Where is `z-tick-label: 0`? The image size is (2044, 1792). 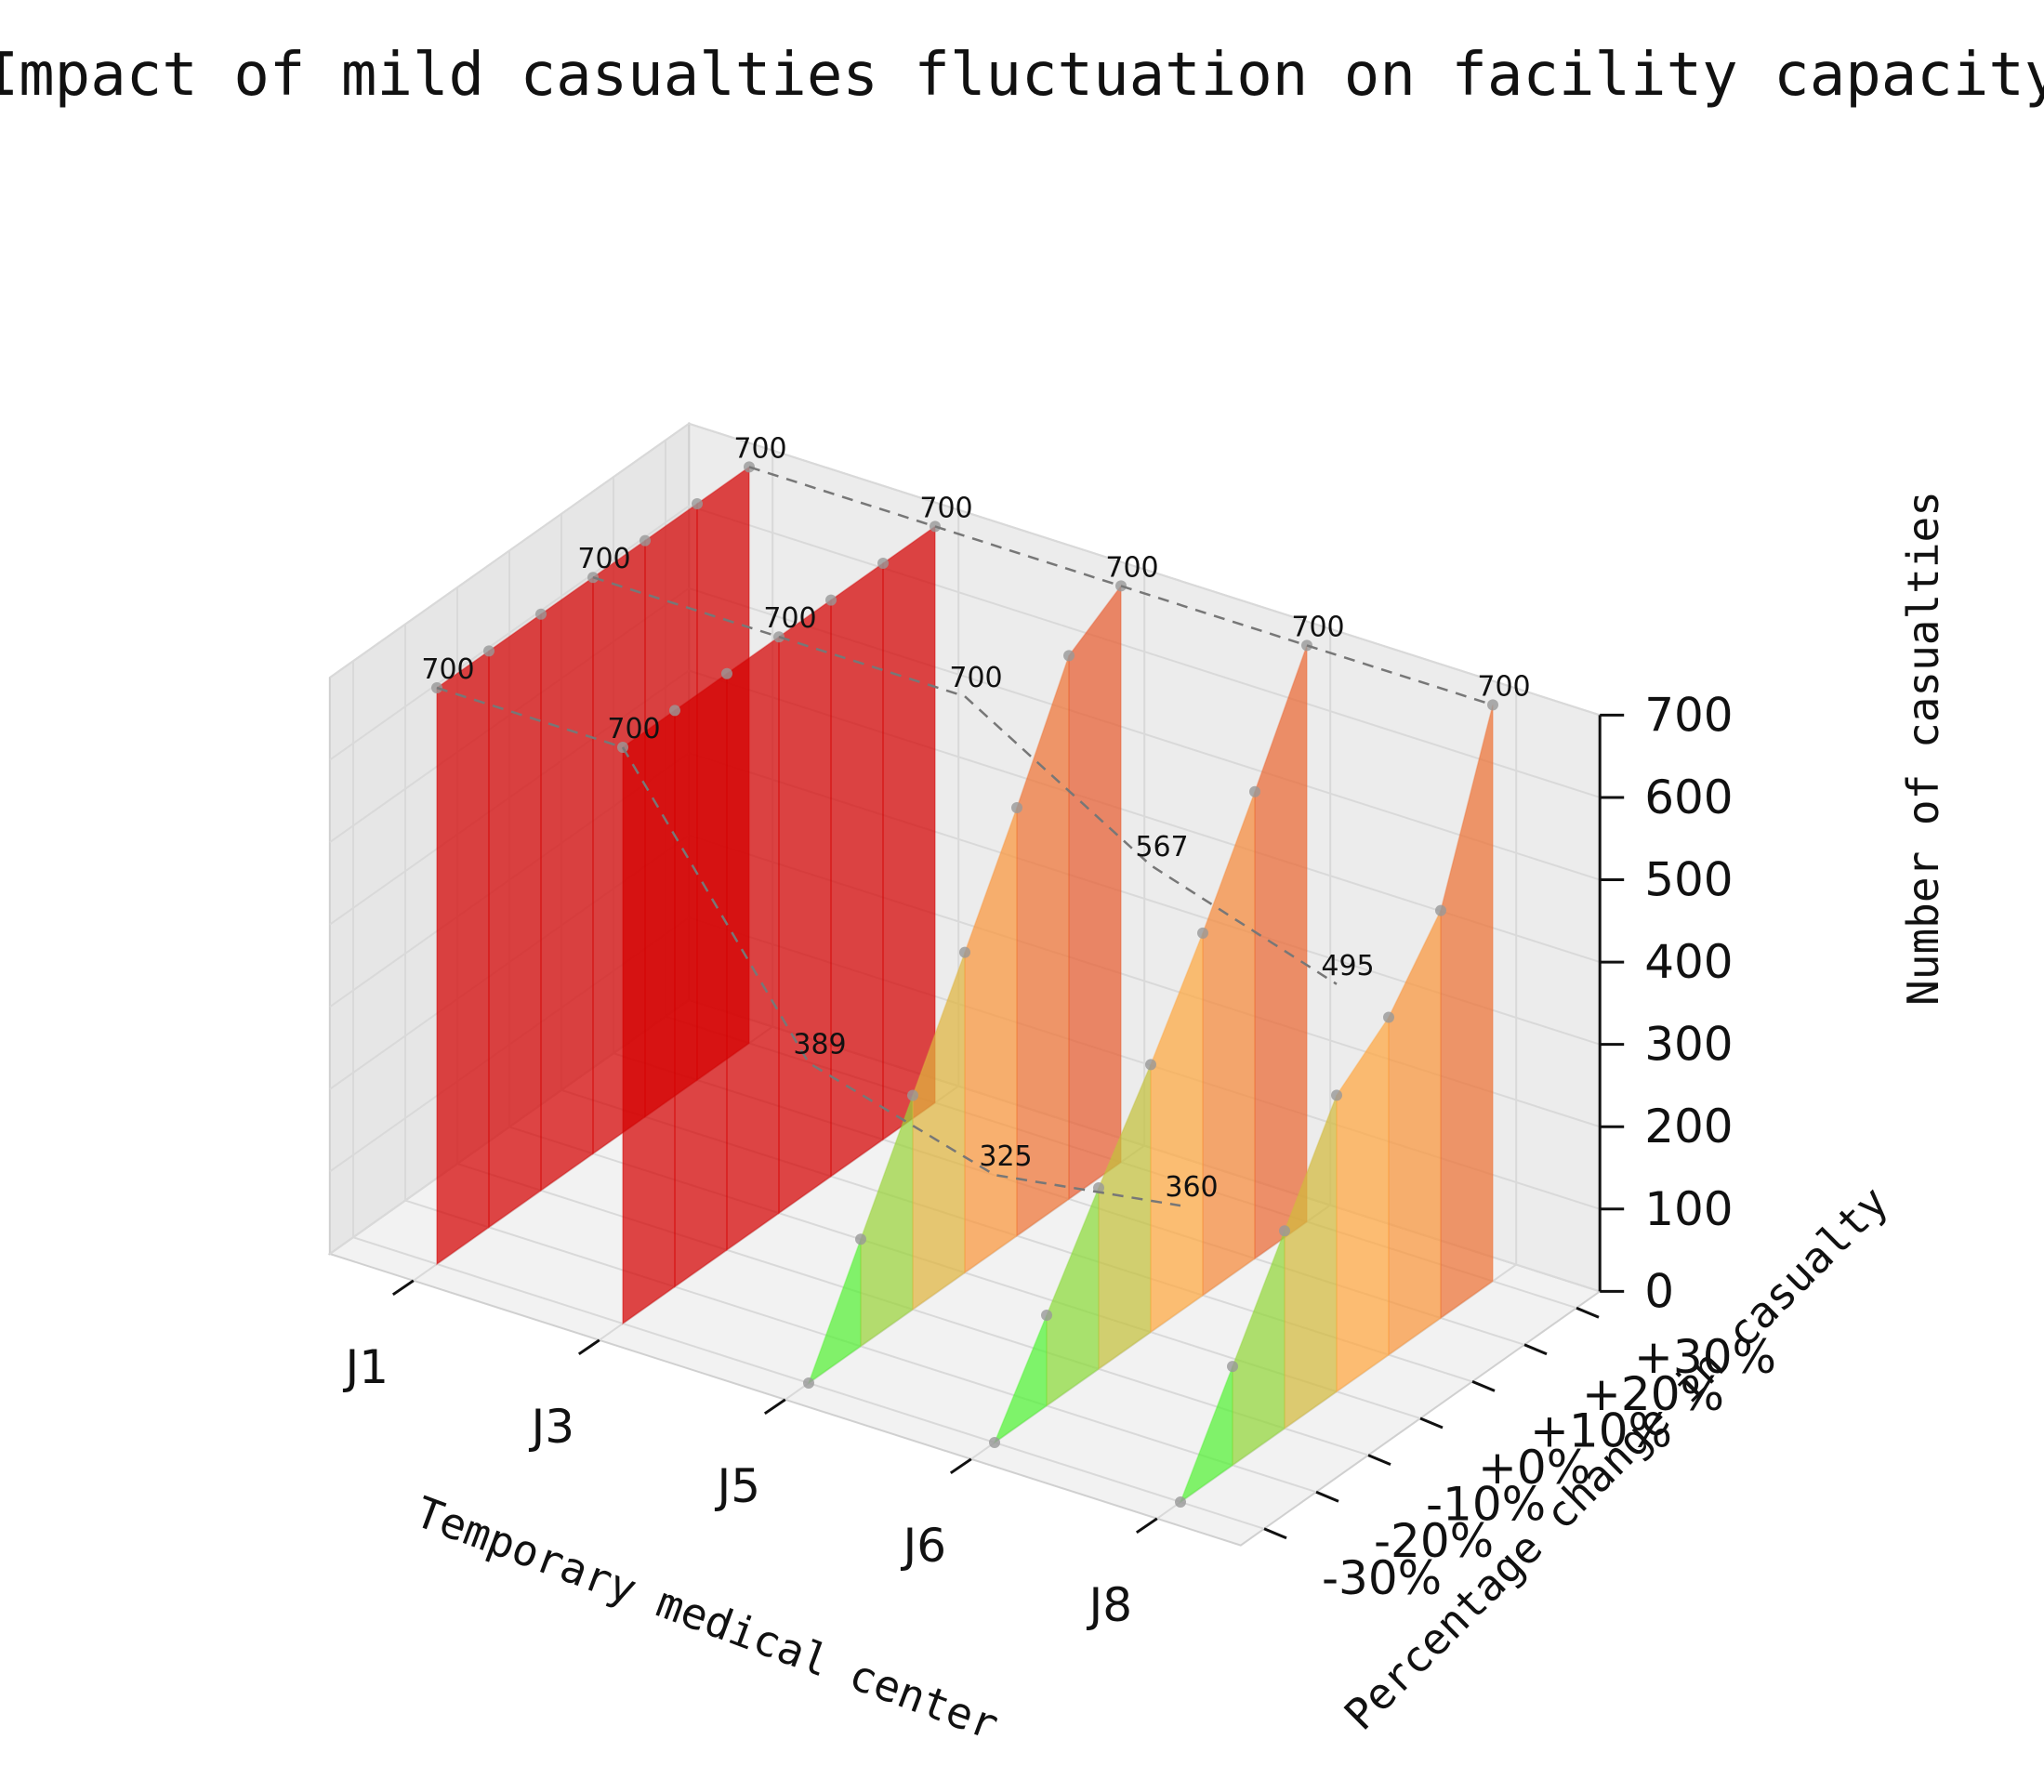
z-tick-label: 0 is located at coordinates (1659, 1291).